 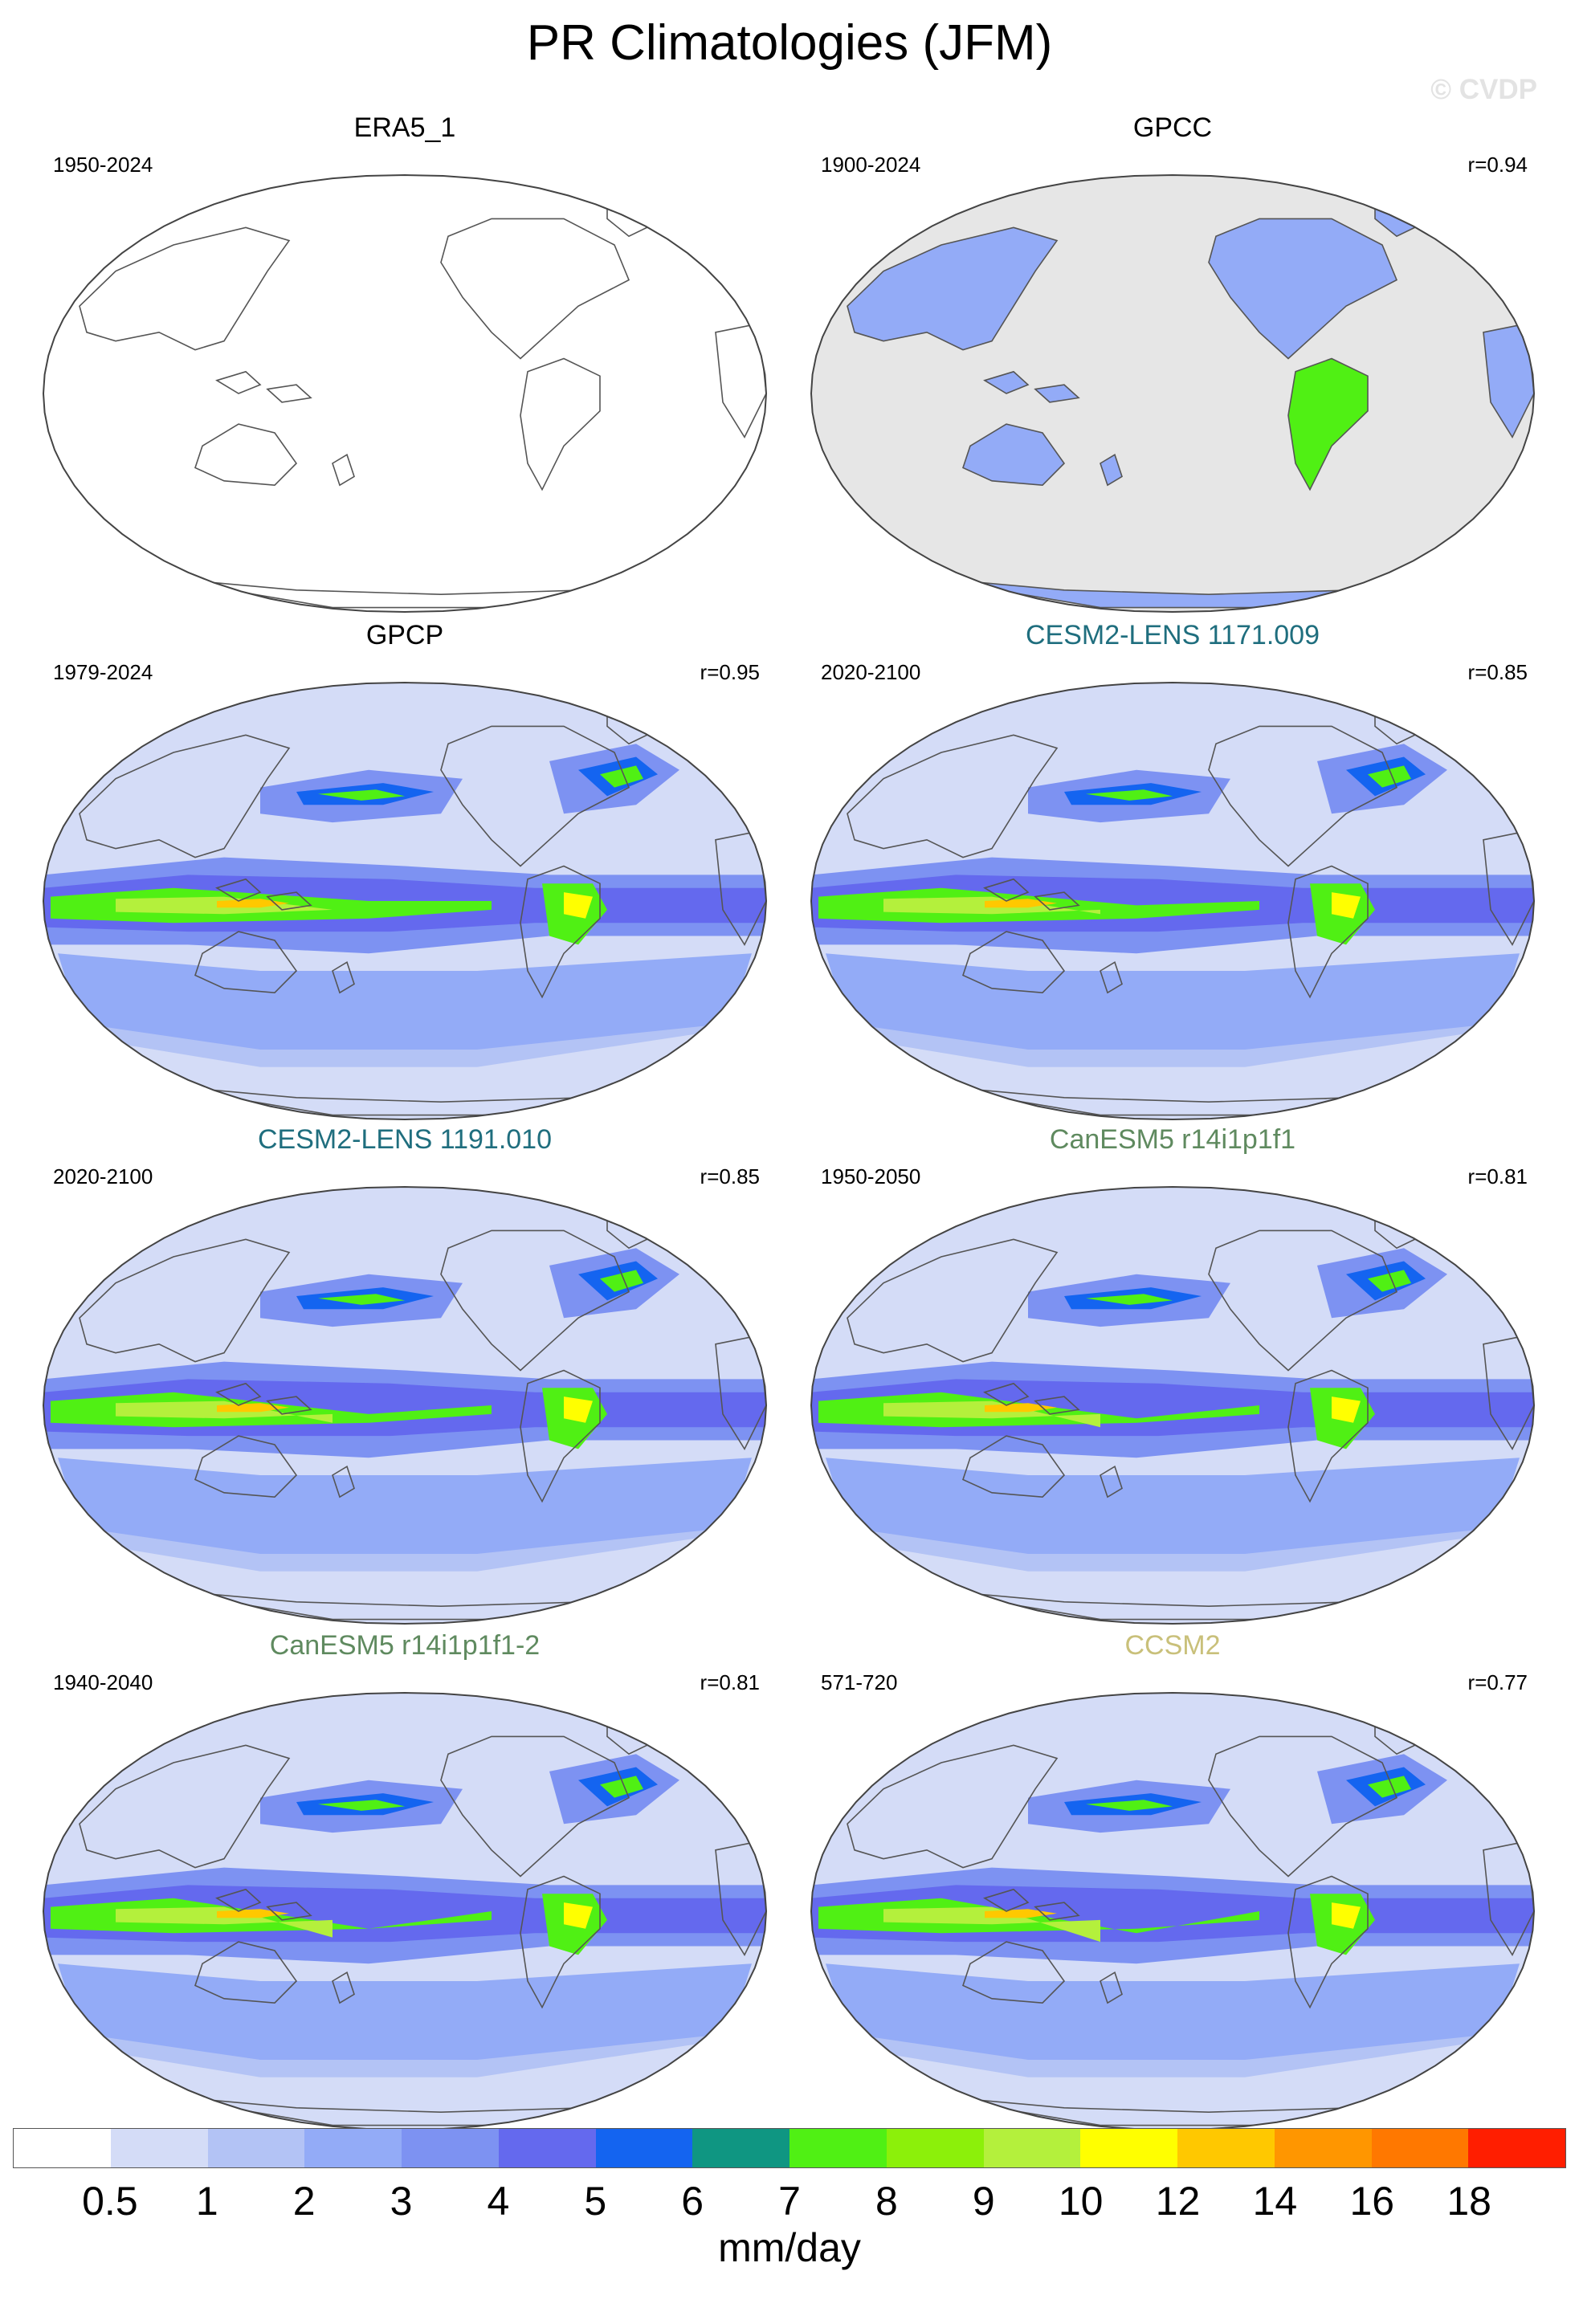 I want to click on panel-years: 1900-2024, so click(x=871, y=165).